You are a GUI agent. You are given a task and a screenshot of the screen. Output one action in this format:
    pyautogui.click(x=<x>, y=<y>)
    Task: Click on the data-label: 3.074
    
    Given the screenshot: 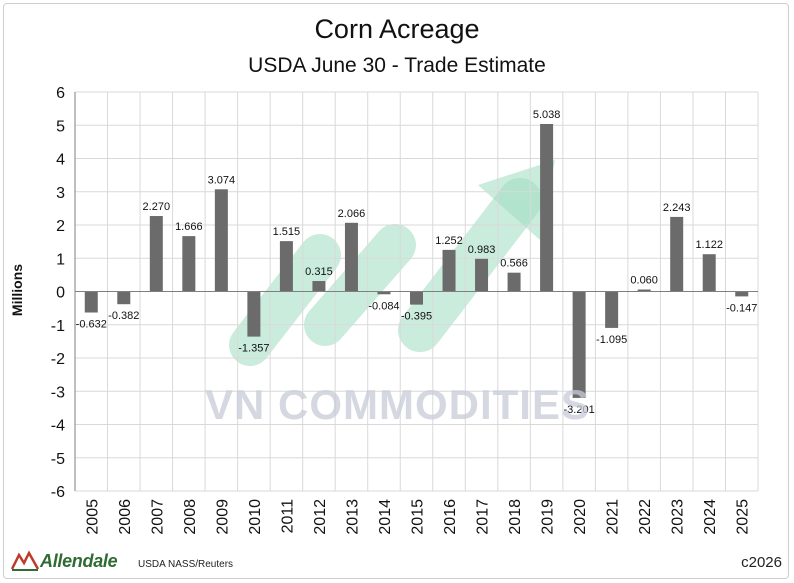 What is the action you would take?
    pyautogui.click(x=222, y=180)
    